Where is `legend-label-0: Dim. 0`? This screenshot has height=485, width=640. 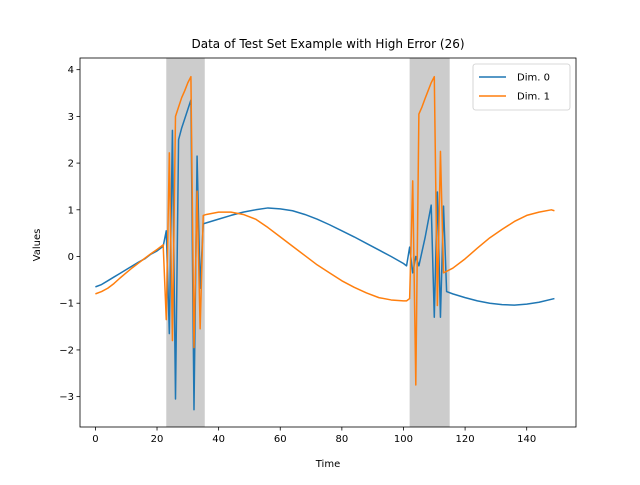
legend-label-0: Dim. 0 is located at coordinates (533, 78).